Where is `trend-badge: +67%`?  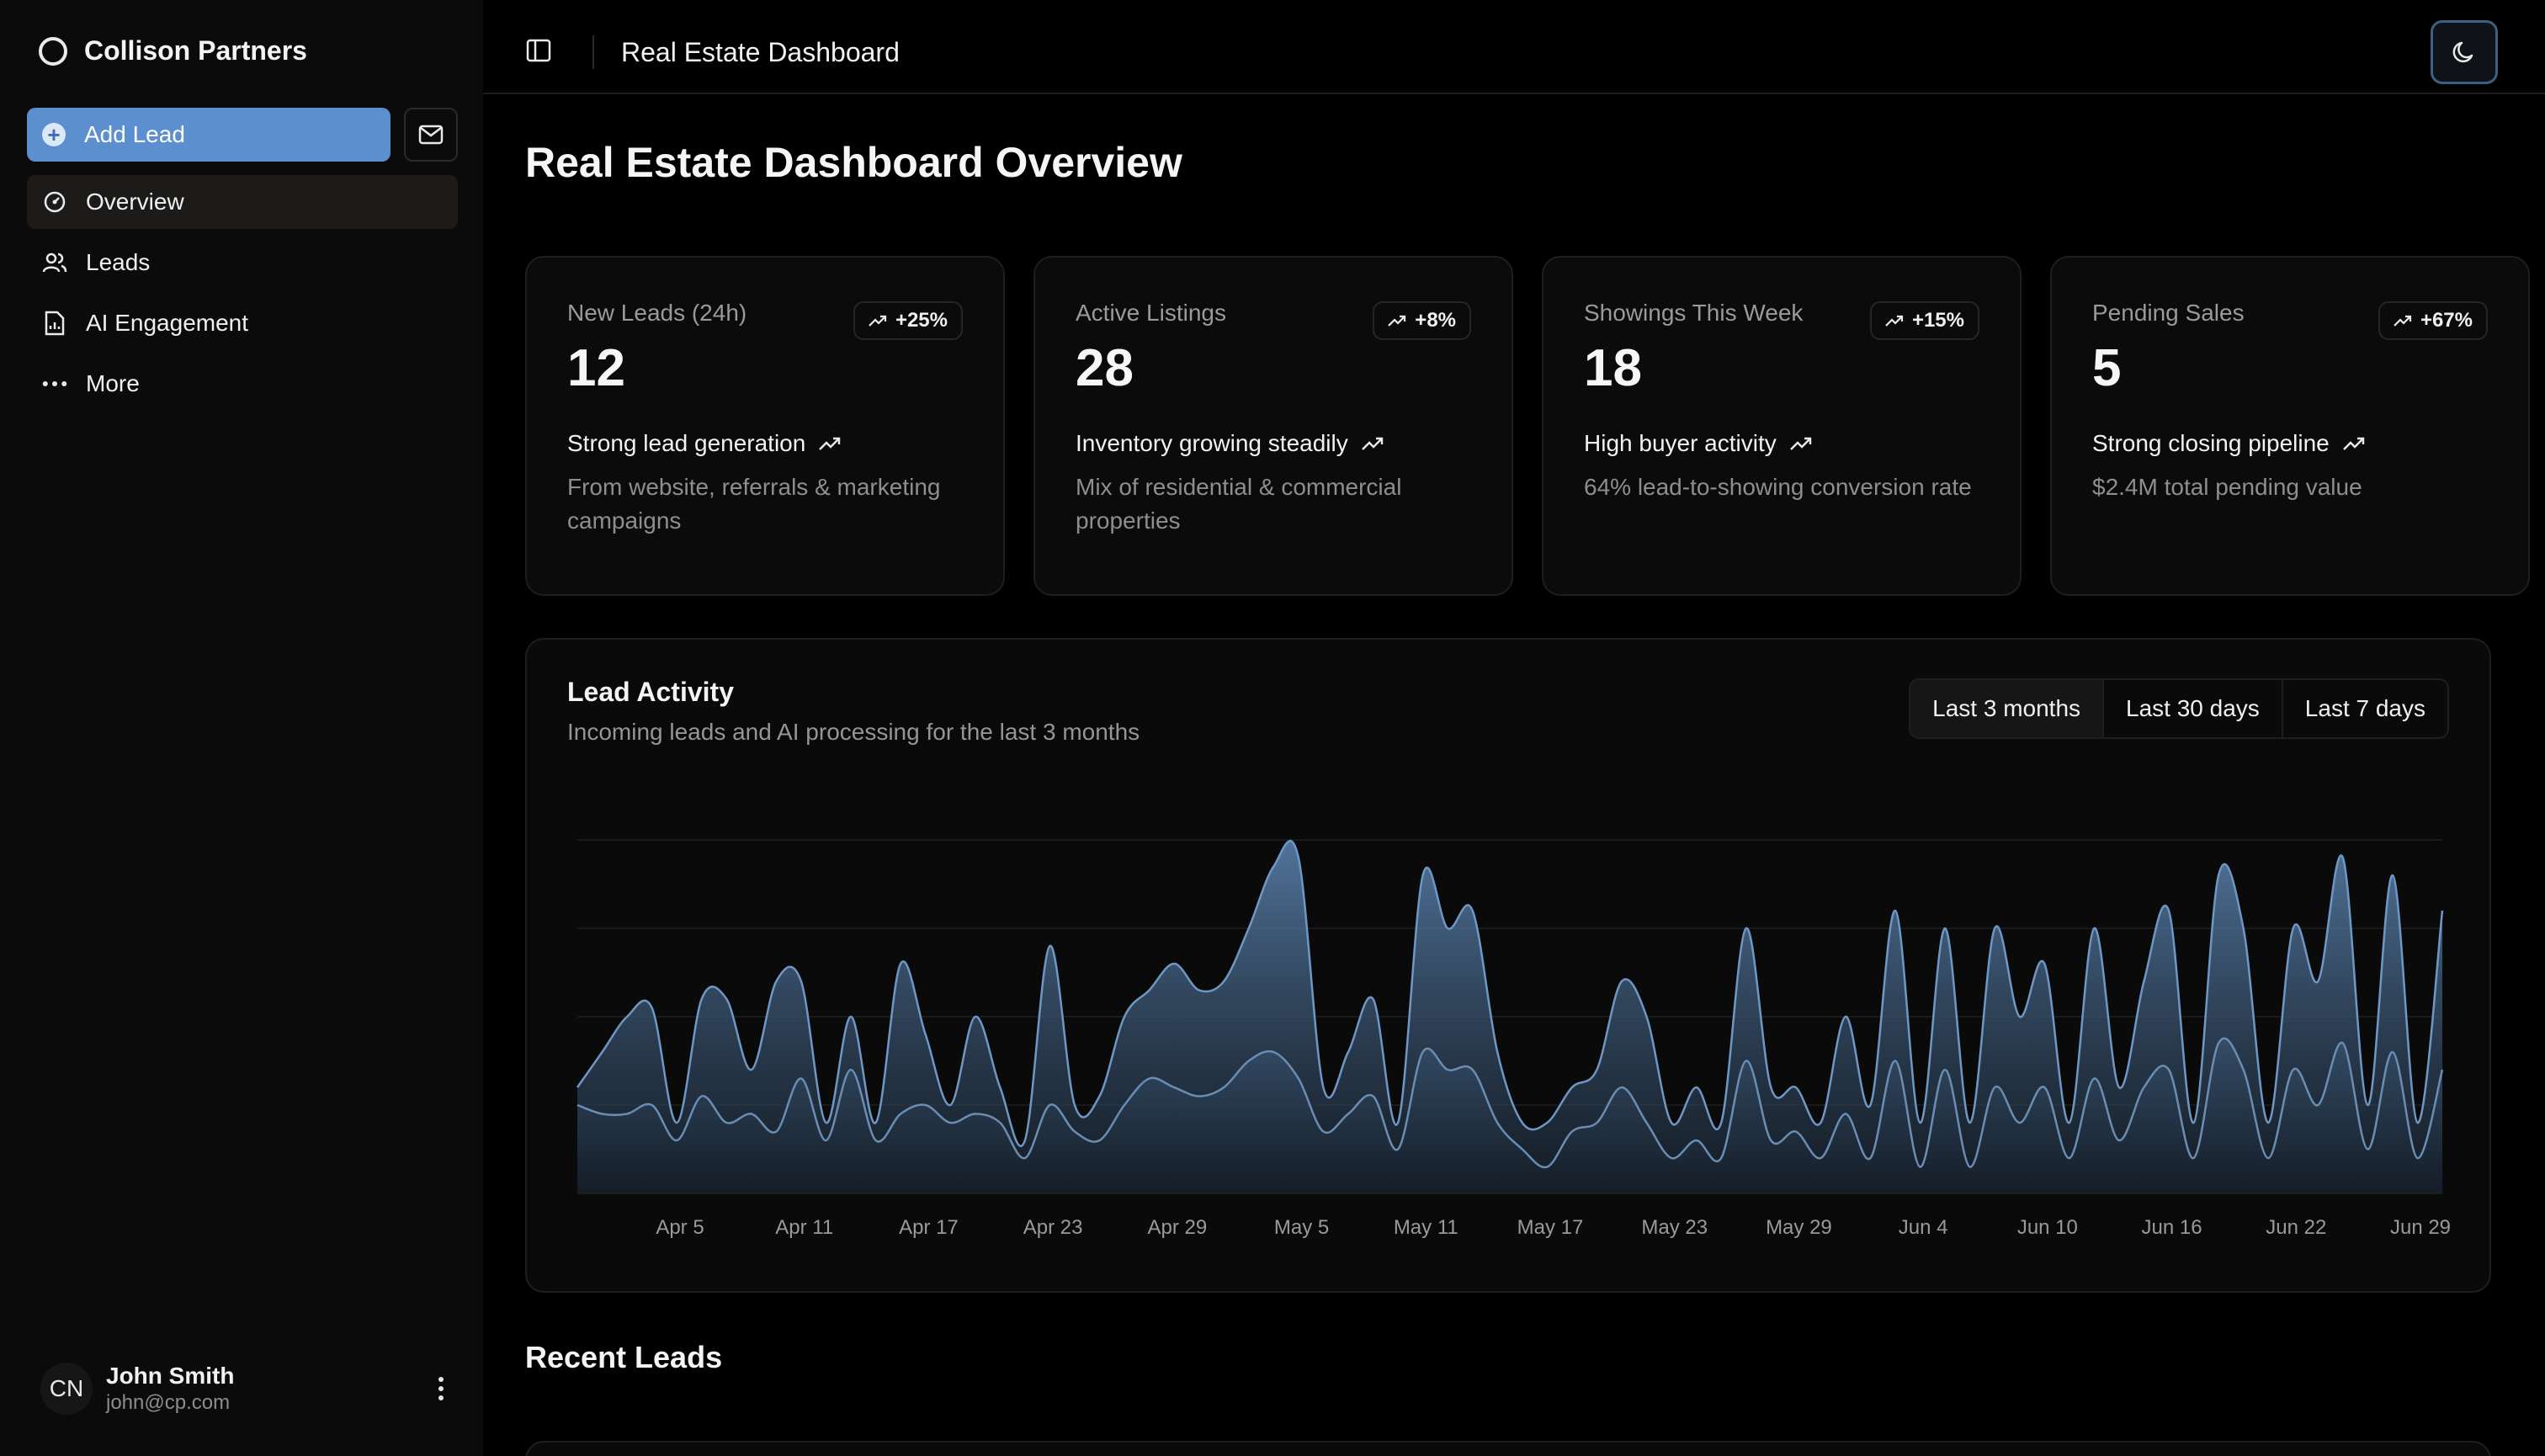
trend-badge: +67% is located at coordinates (2433, 320).